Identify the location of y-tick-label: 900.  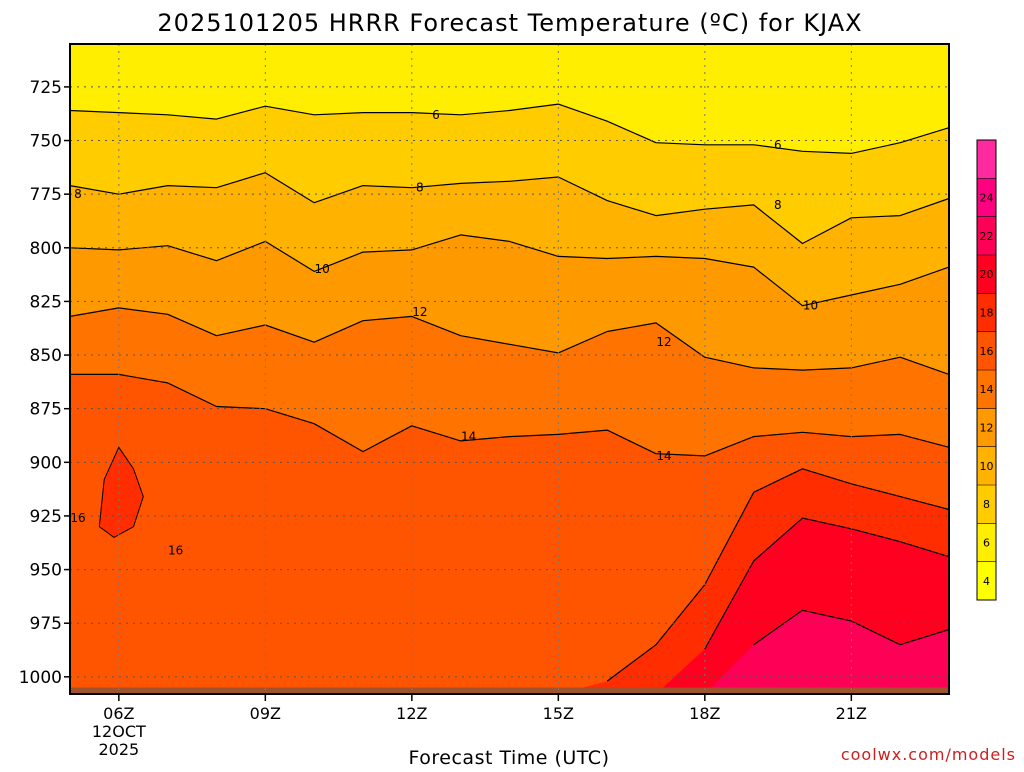
(46, 463).